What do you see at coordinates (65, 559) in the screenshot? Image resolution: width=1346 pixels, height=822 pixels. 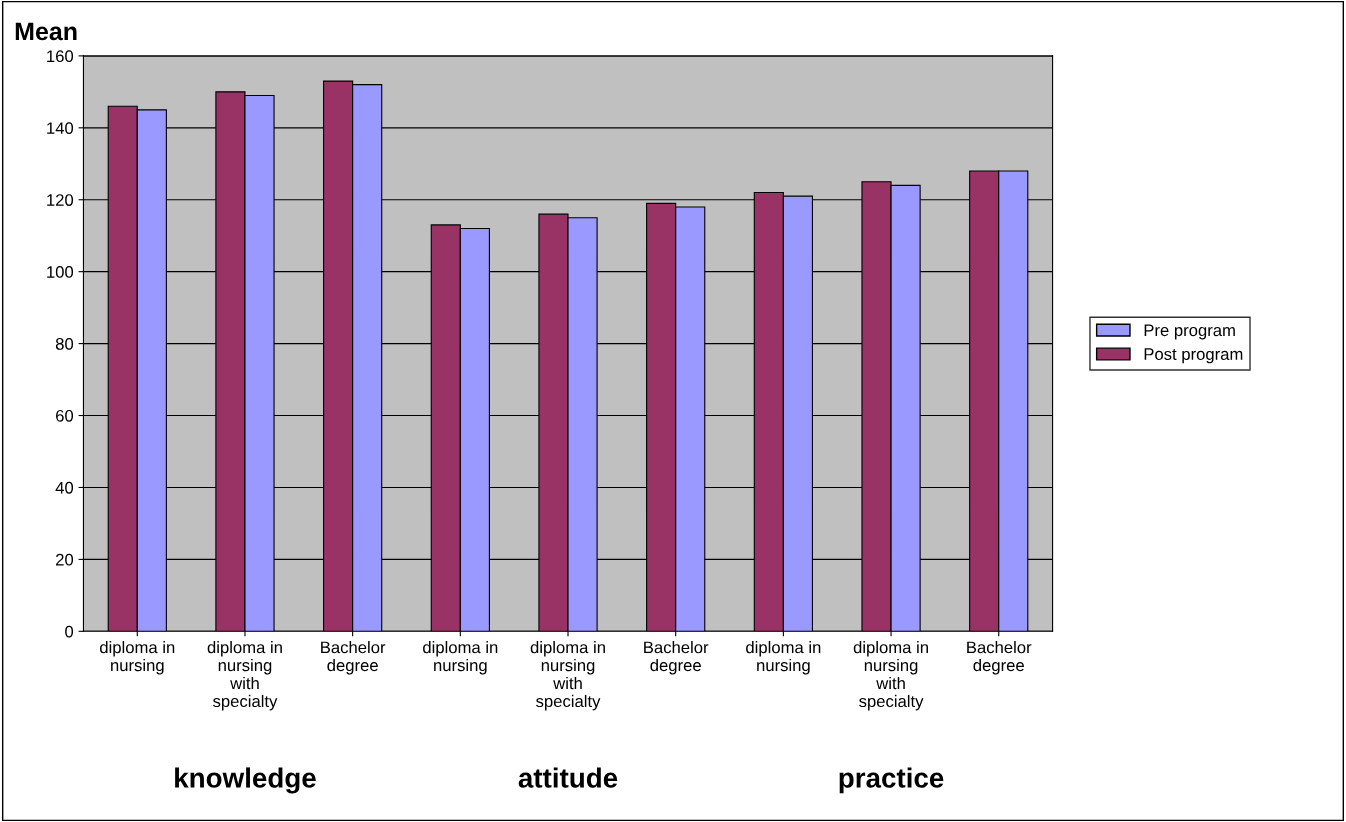 I see `y-tick-label: 20` at bounding box center [65, 559].